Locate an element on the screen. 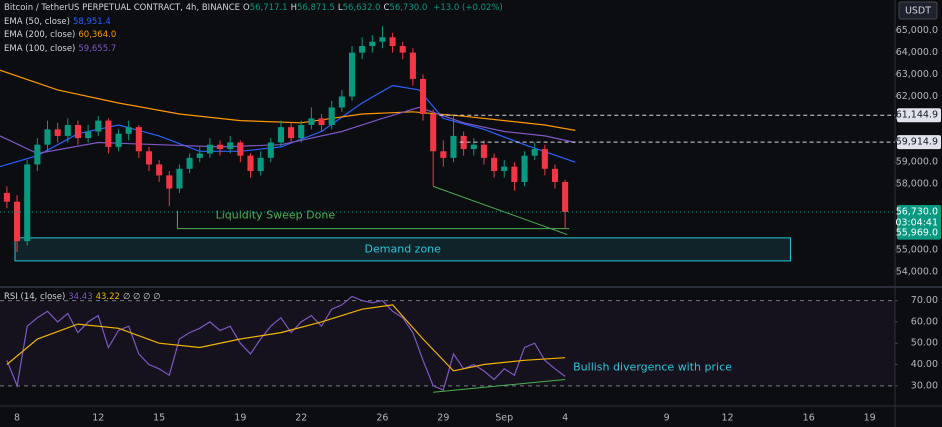 Image resolution: width=942 pixels, height=427 pixels. rsi-value: 43.22 is located at coordinates (107, 297).